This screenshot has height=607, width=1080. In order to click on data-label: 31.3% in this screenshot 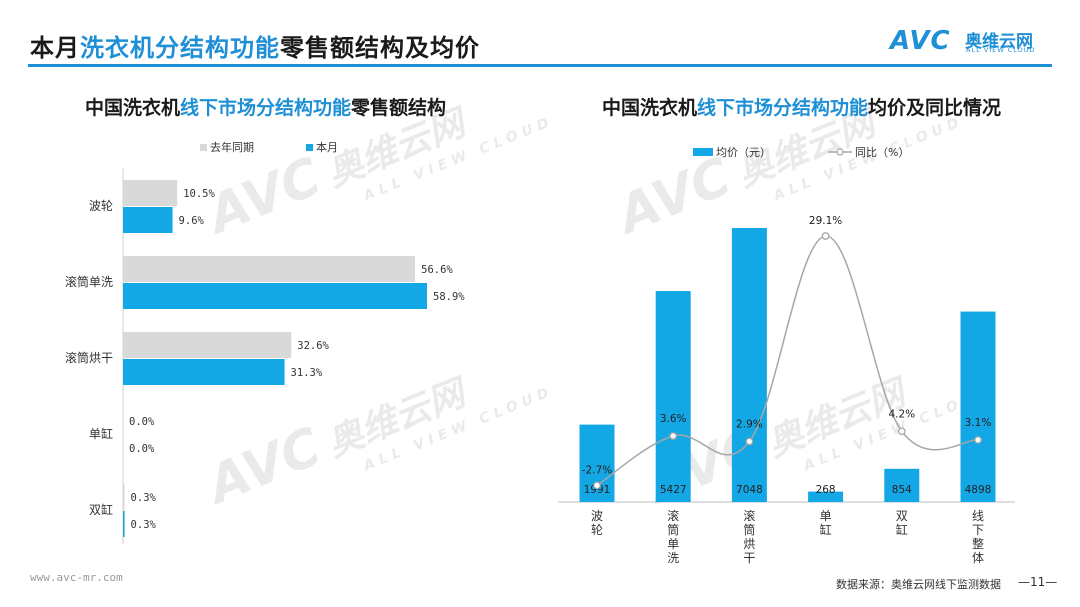, I will do `click(307, 373)`.